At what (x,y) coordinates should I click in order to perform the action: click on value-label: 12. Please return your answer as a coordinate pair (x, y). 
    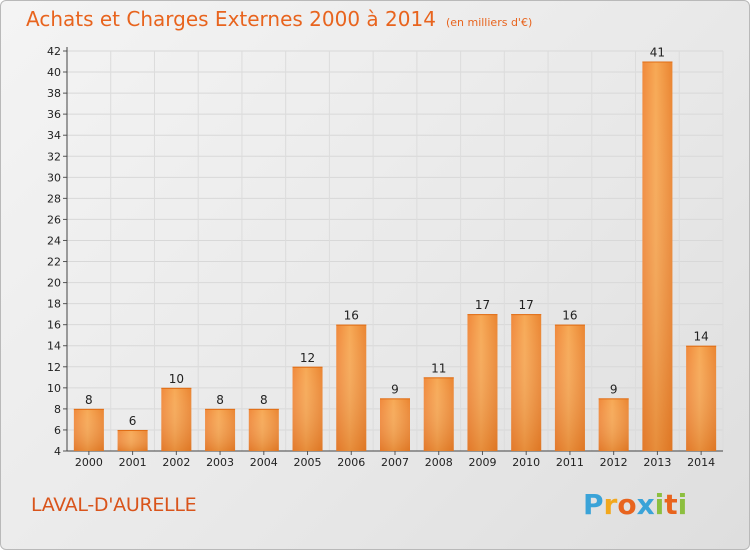
    Looking at the image, I should click on (307, 358).